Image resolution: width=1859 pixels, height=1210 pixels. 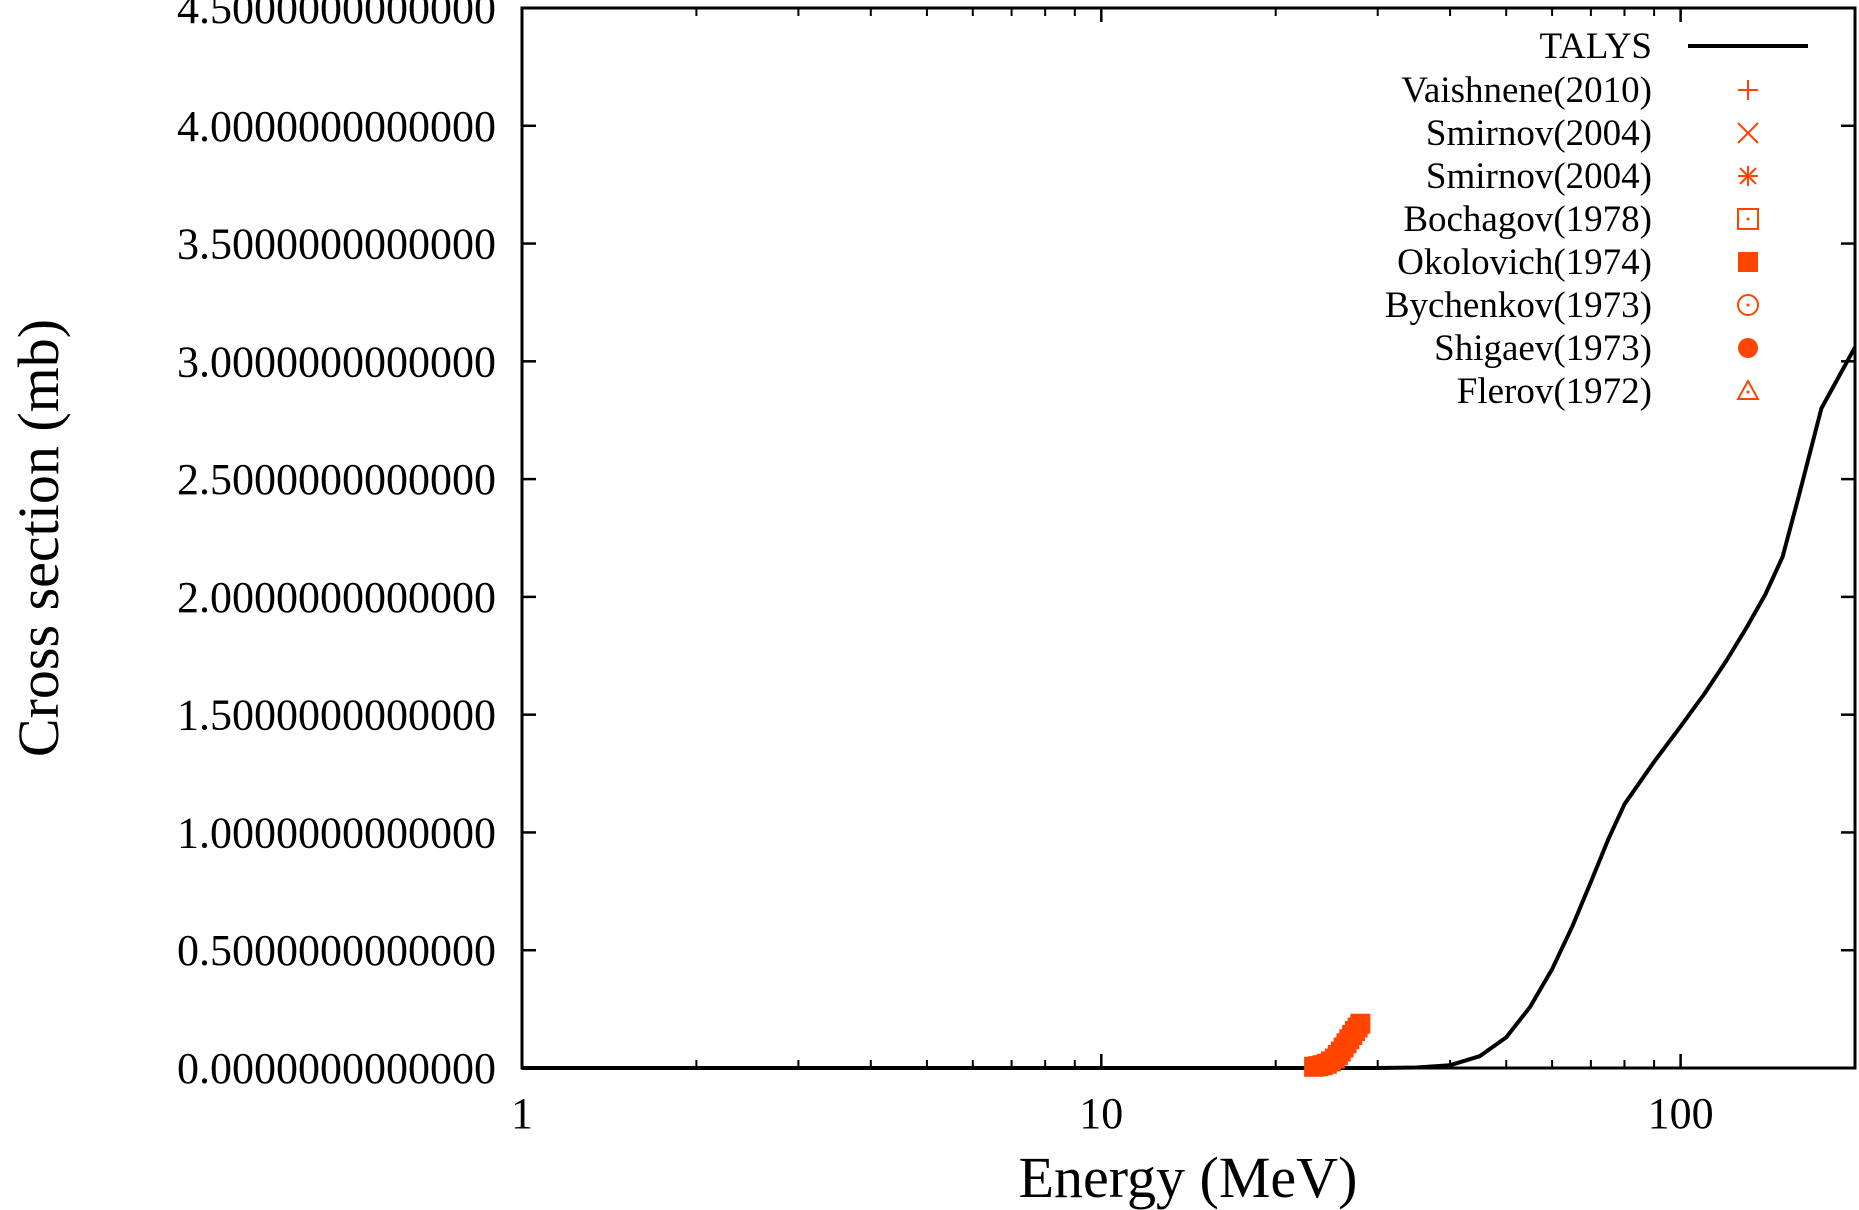 What do you see at coordinates (336, 479) in the screenshot?
I see `y-tick-label: 2.5000000000000` at bounding box center [336, 479].